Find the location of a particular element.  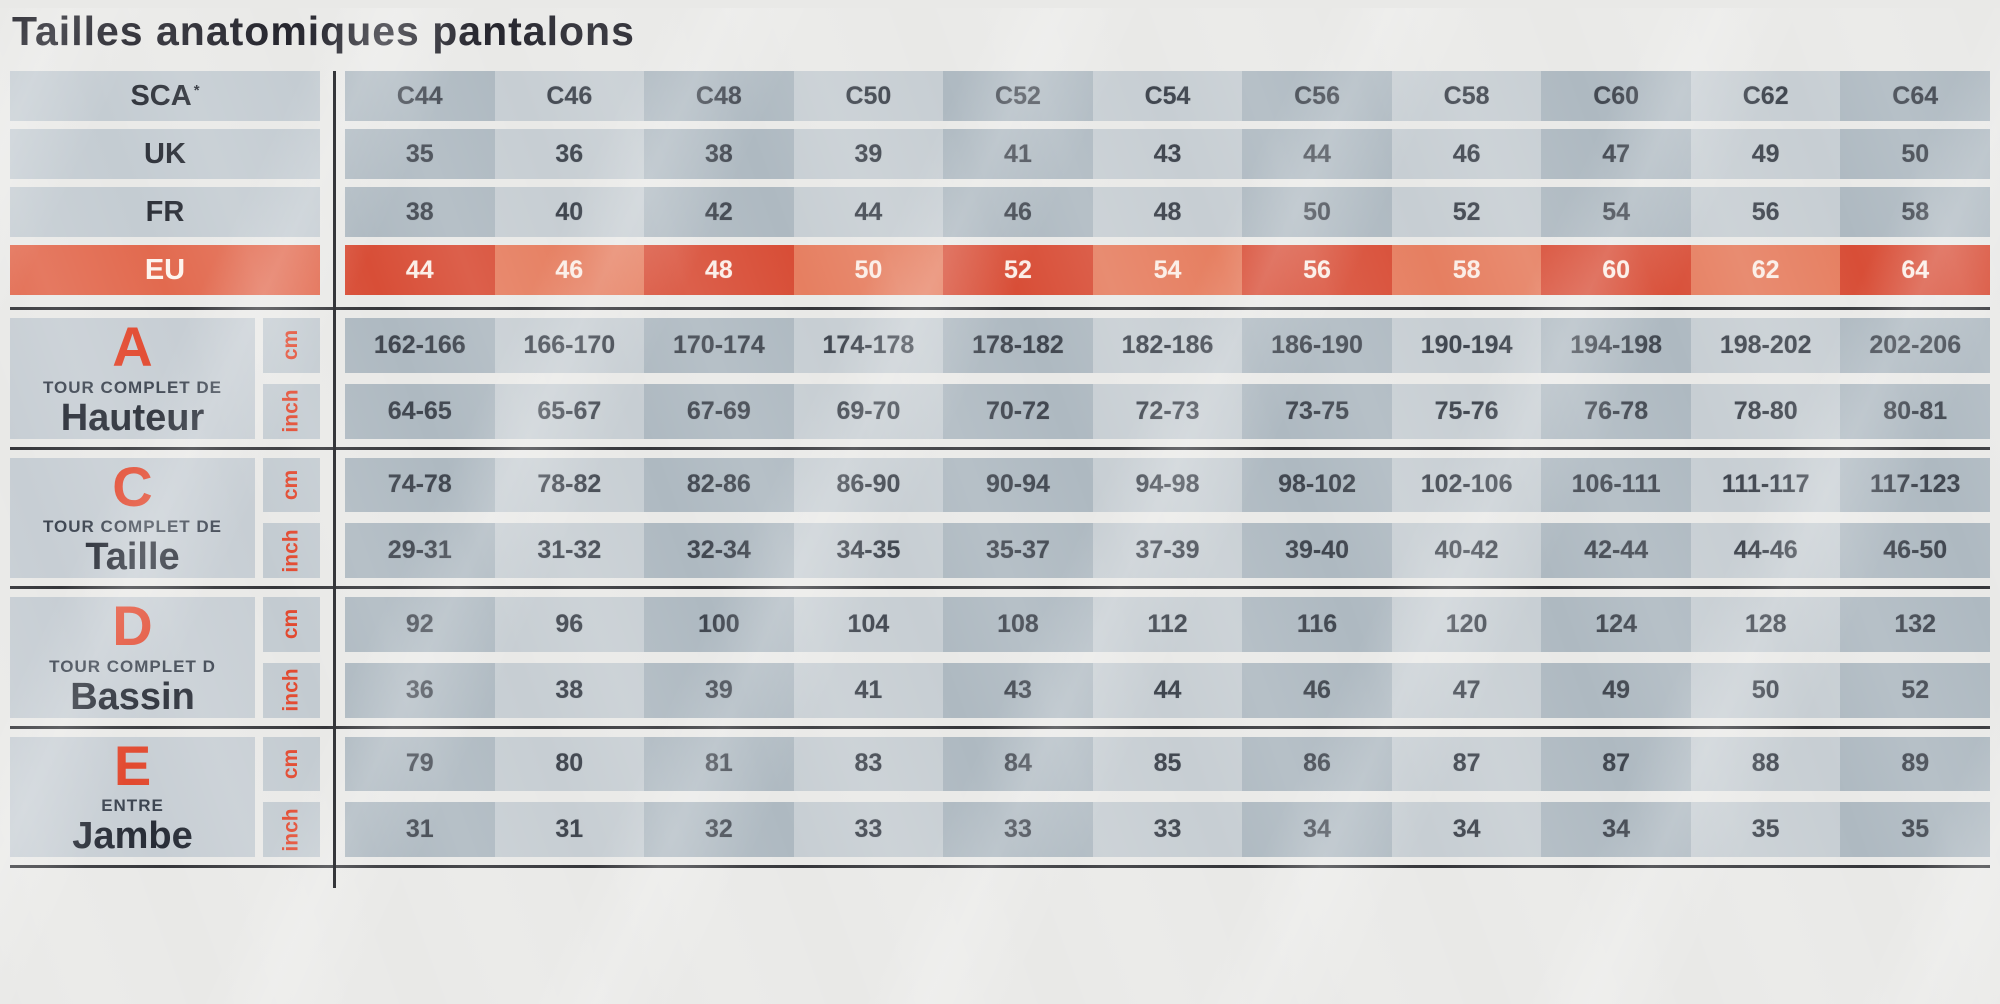

value-cell: 86 is located at coordinates (1317, 764).